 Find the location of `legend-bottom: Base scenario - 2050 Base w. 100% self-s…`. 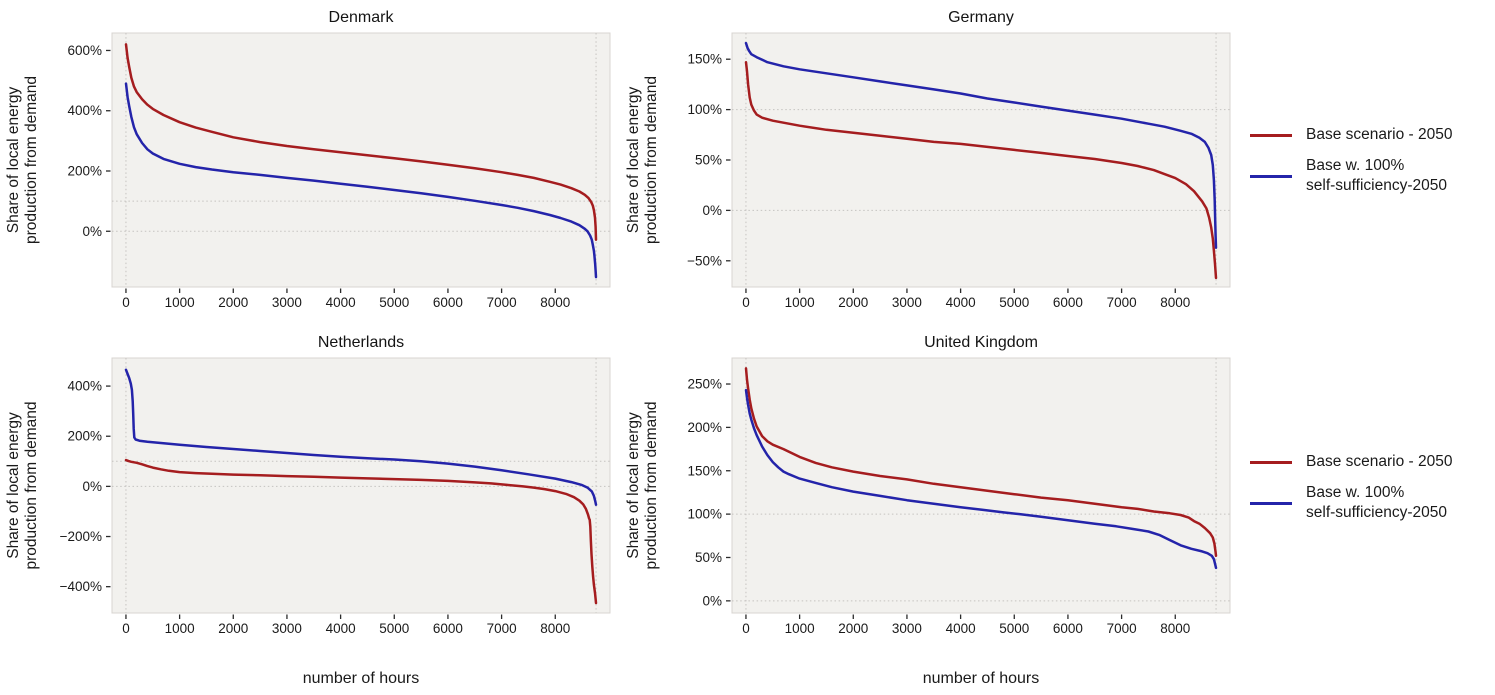

legend-bottom: Base scenario - 2050 Base w. 100% self-s… is located at coordinates (1367, 512).